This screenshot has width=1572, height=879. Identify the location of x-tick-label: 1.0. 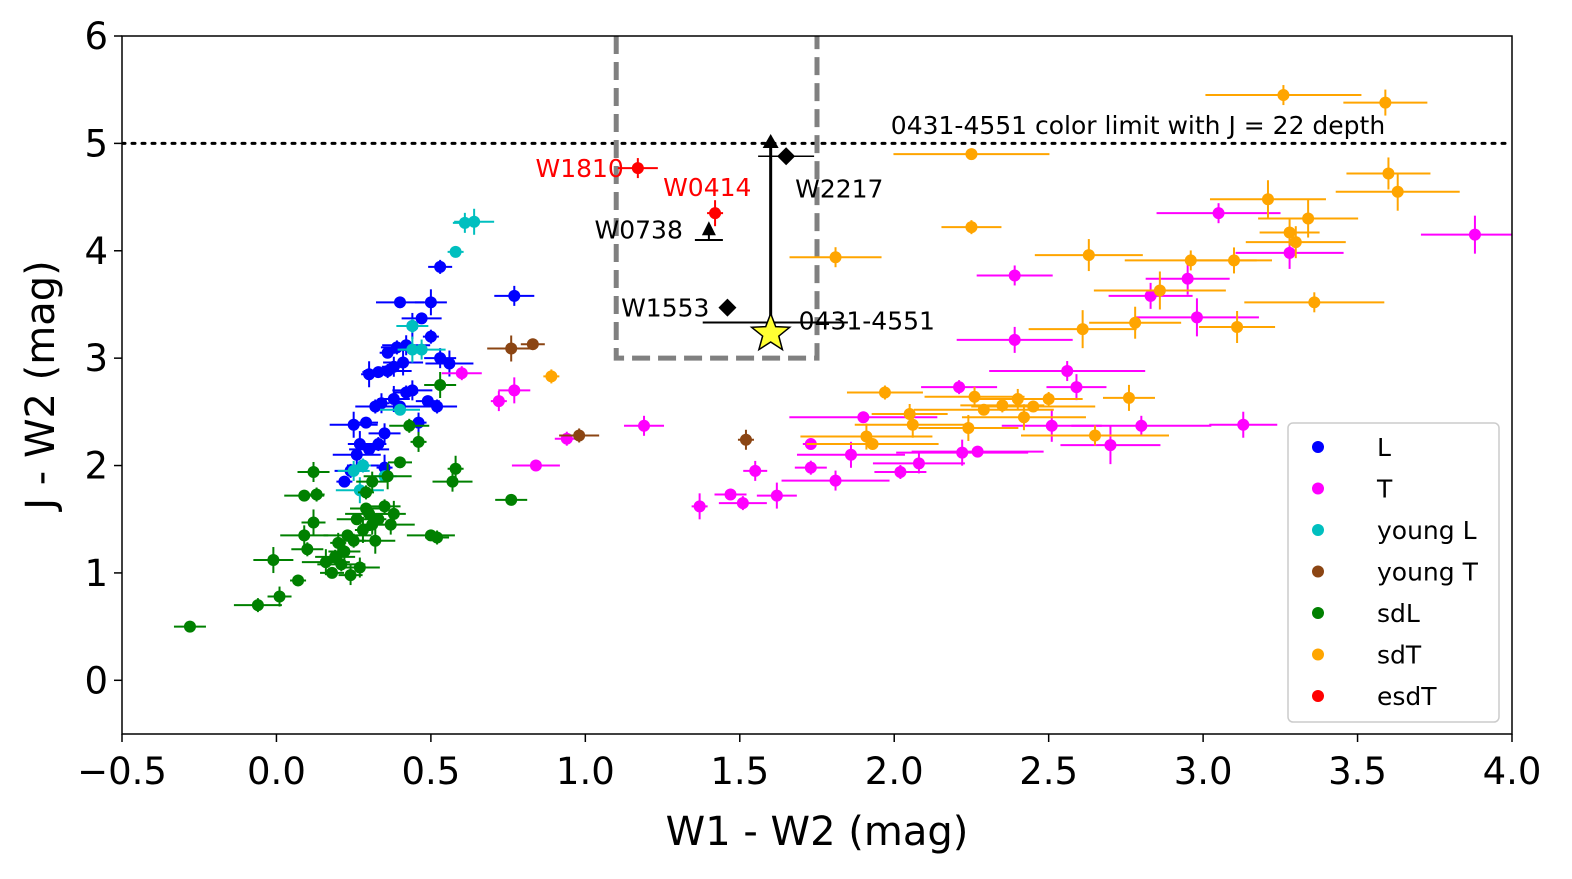
(585, 771).